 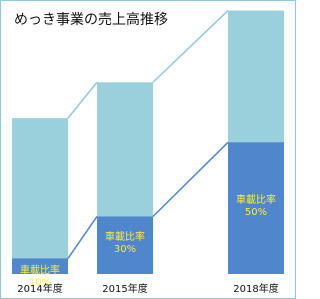 I want to click on x-tick-label: 2018年度, so click(x=255, y=288).